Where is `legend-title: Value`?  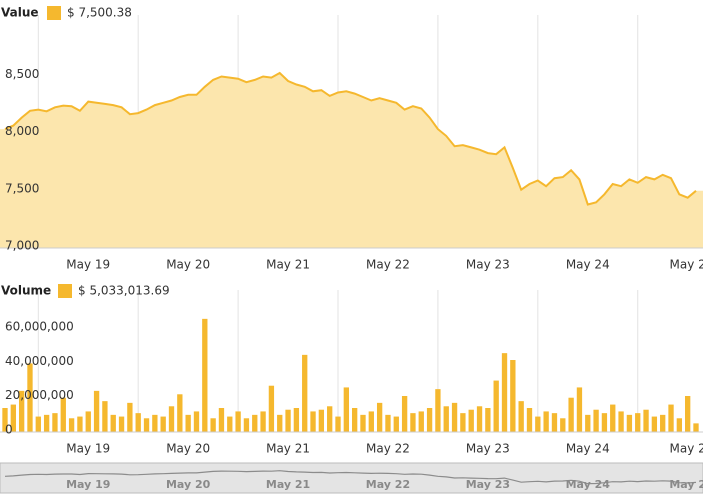 legend-title: Value is located at coordinates (20, 13).